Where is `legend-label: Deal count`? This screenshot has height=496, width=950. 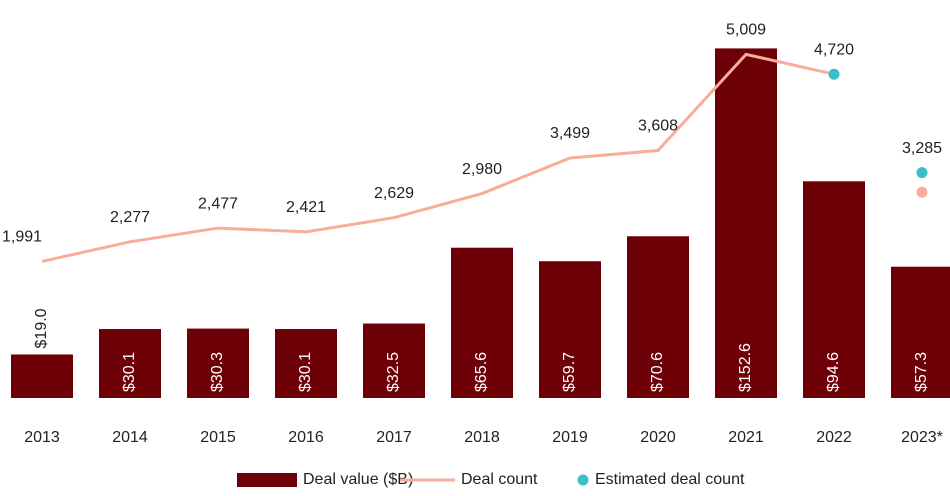 legend-label: Deal count is located at coordinates (499, 479).